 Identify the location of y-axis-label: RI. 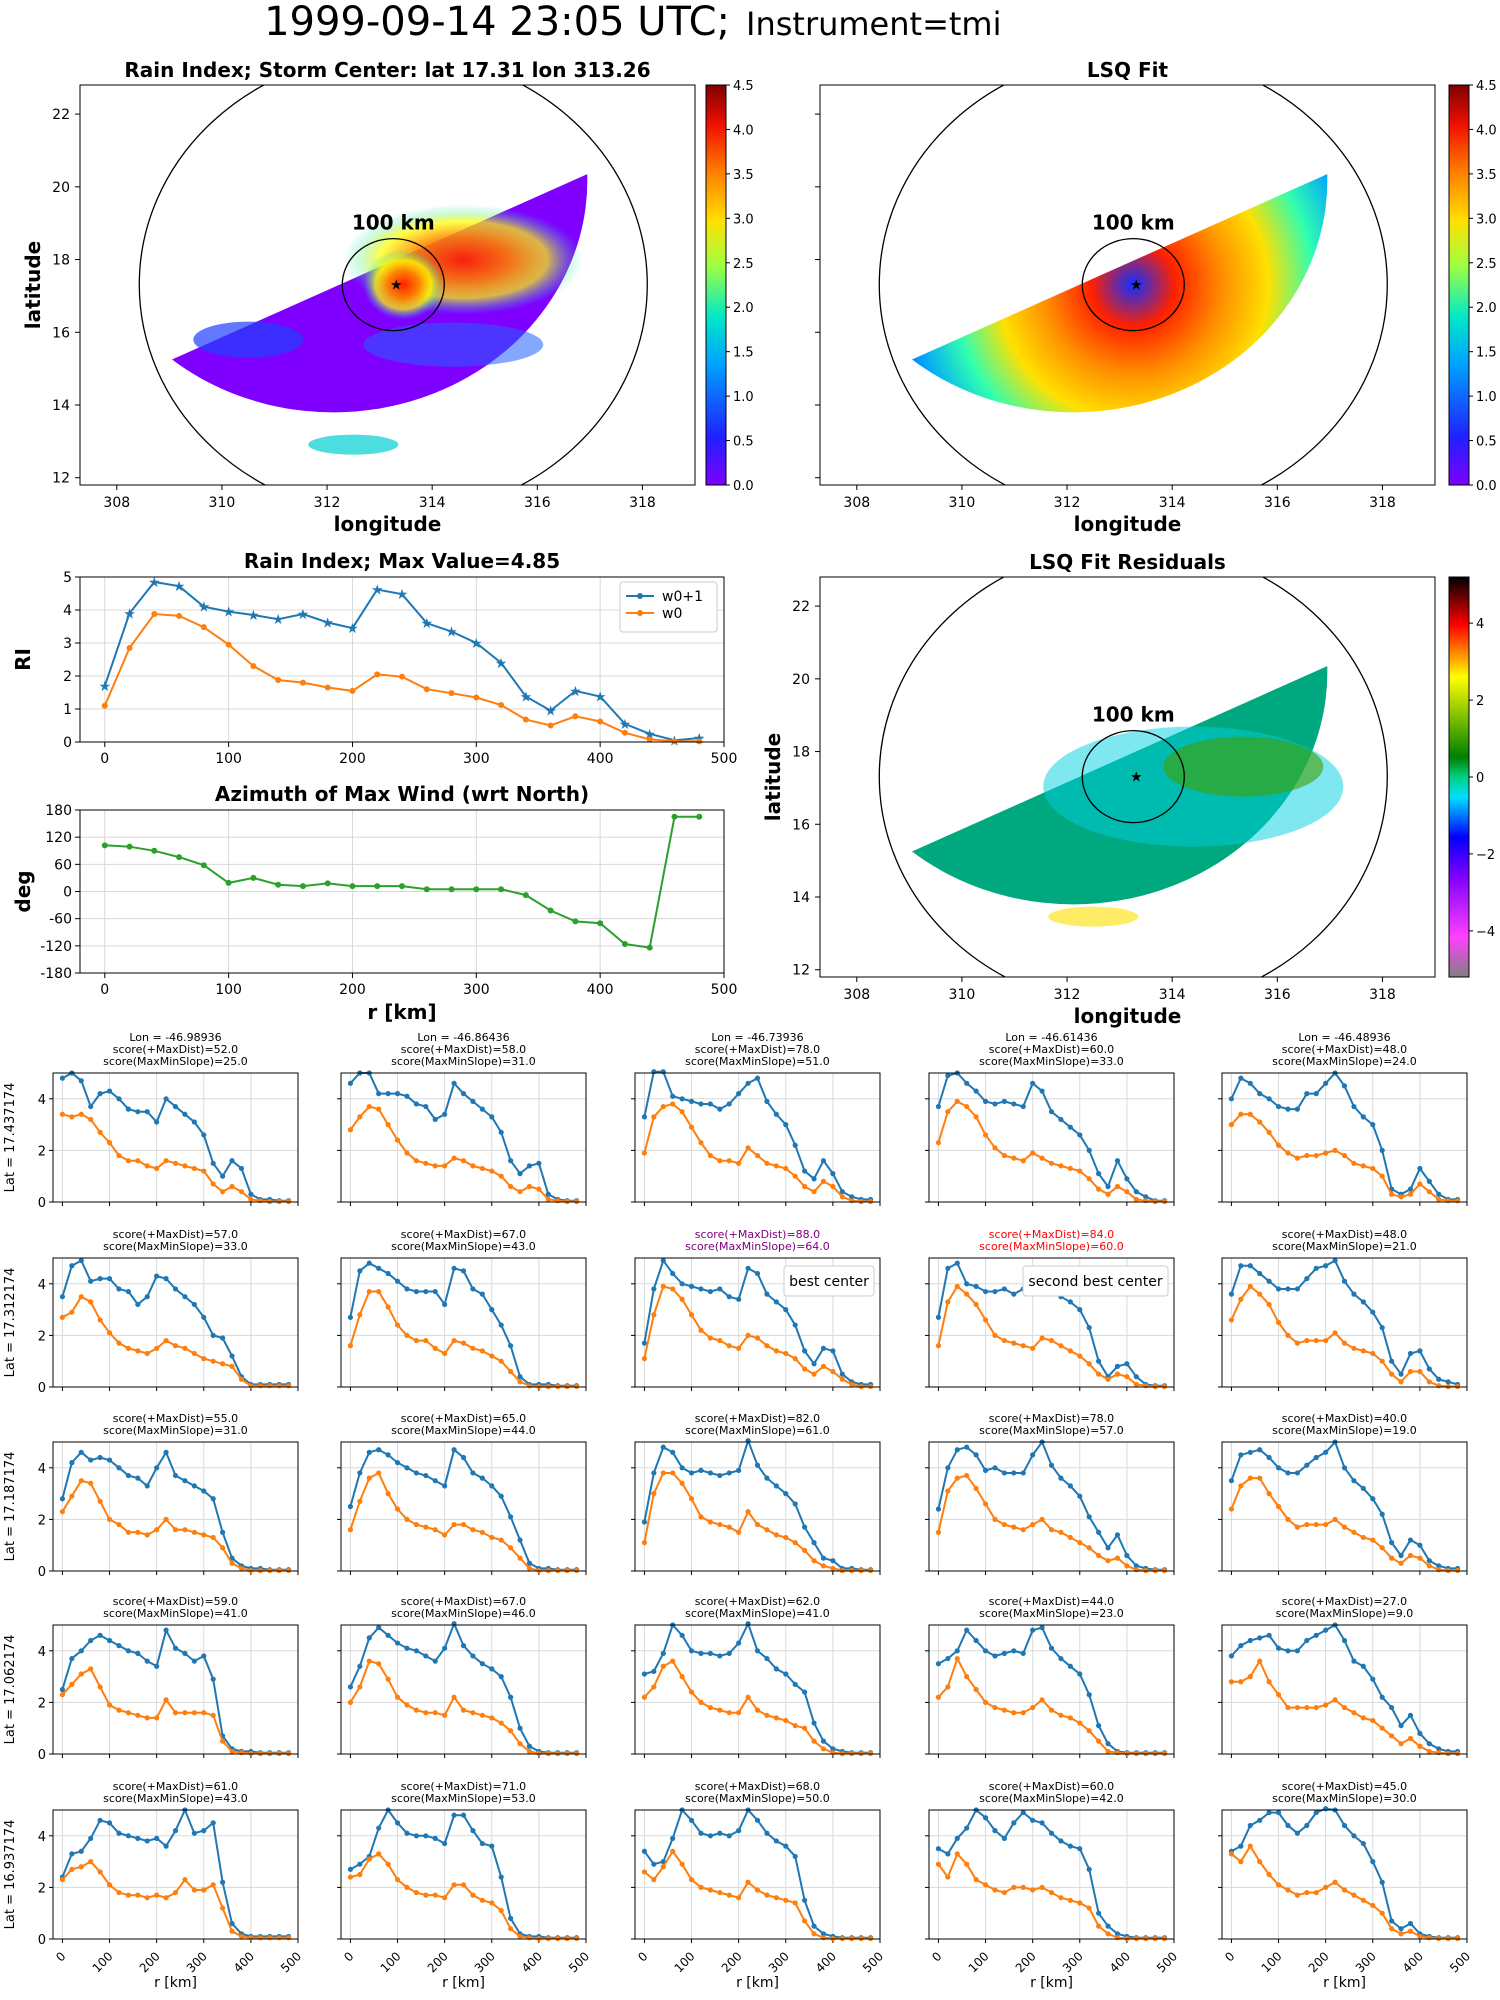
(23, 659).